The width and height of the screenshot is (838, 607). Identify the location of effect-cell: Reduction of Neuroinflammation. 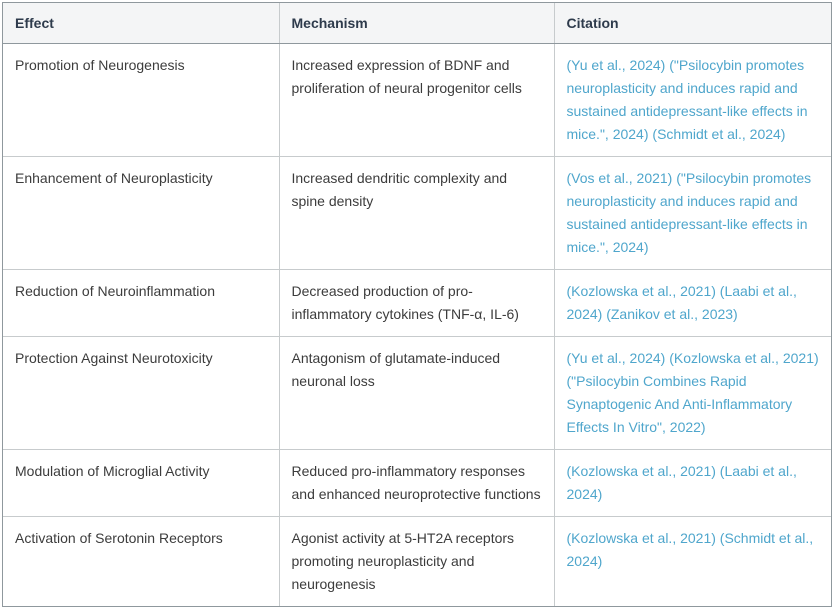
(141, 303).